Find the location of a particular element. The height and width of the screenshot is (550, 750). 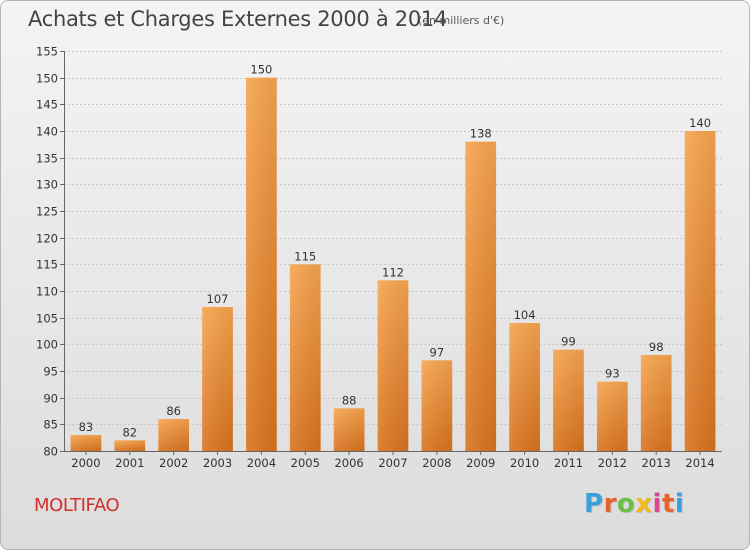

logo-letter: P is located at coordinates (594, 504).